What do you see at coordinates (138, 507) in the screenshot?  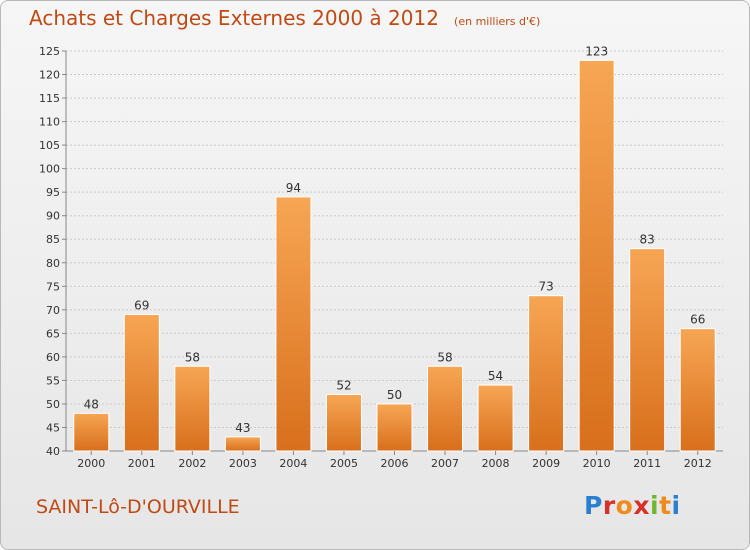 I see `commune-name: SAINT-Lô-D'OURVILLE` at bounding box center [138, 507].